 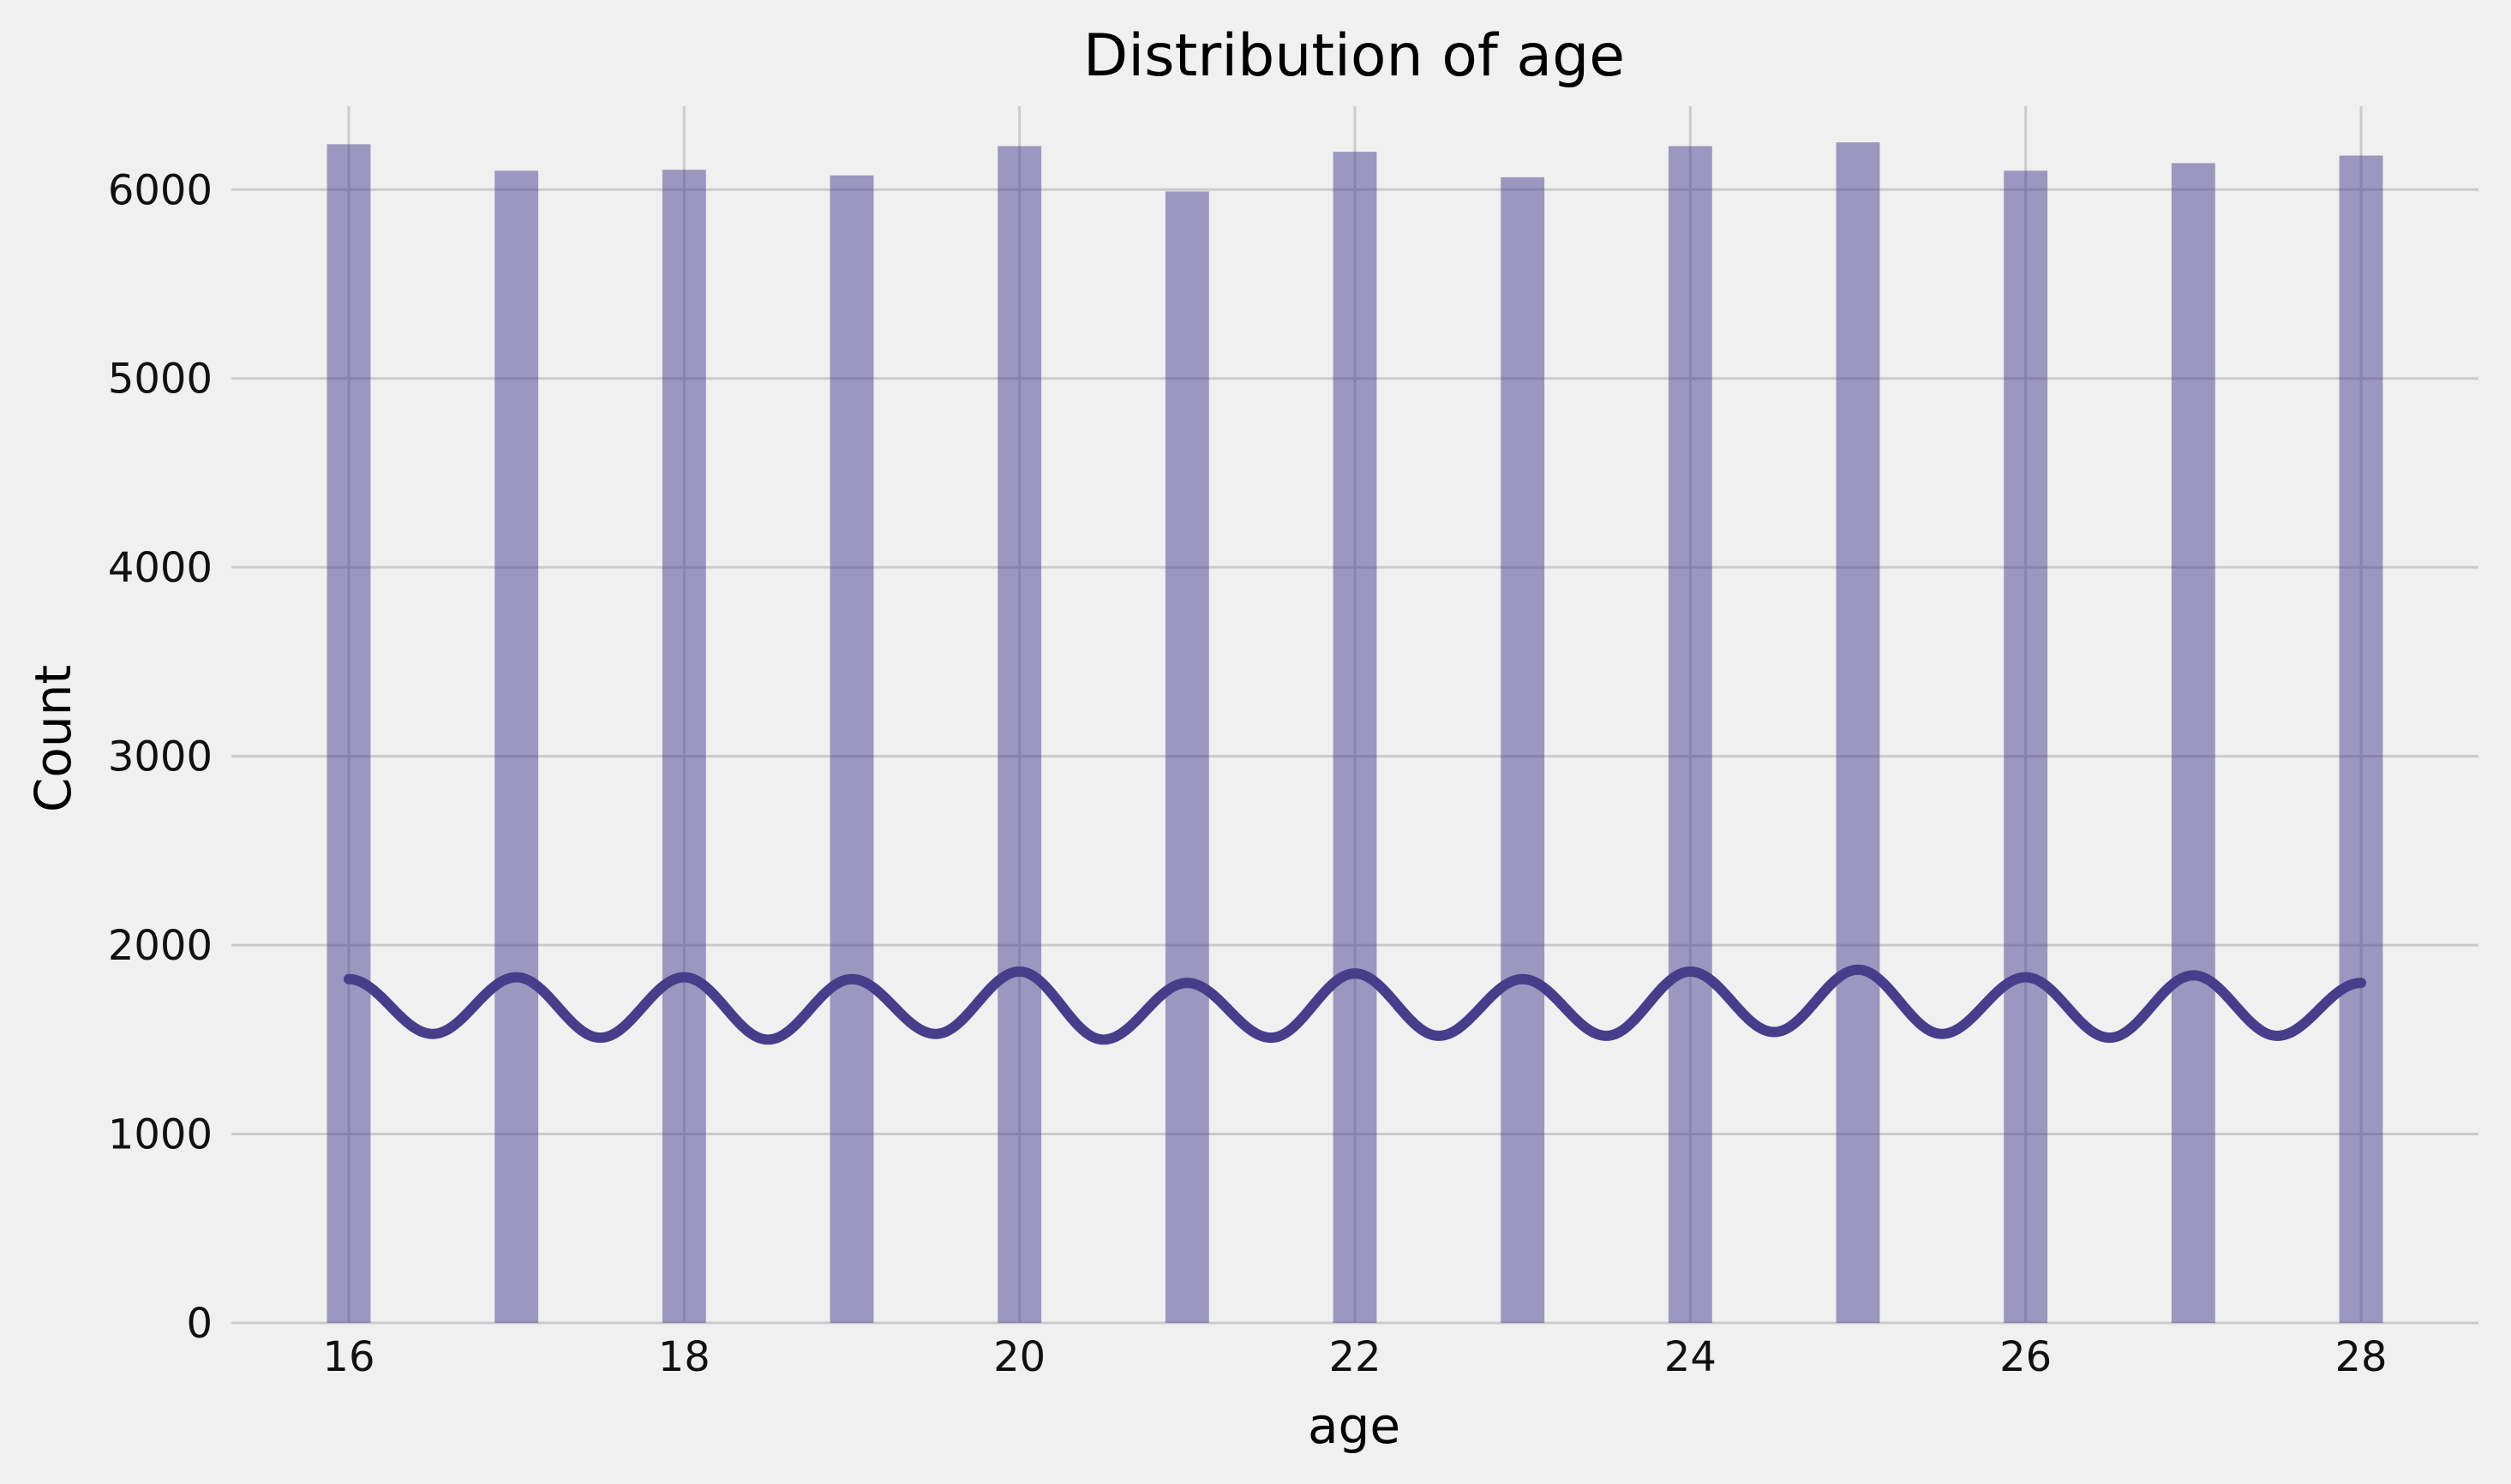 I want to click on x-tick-label: 20, so click(x=1019, y=1357).